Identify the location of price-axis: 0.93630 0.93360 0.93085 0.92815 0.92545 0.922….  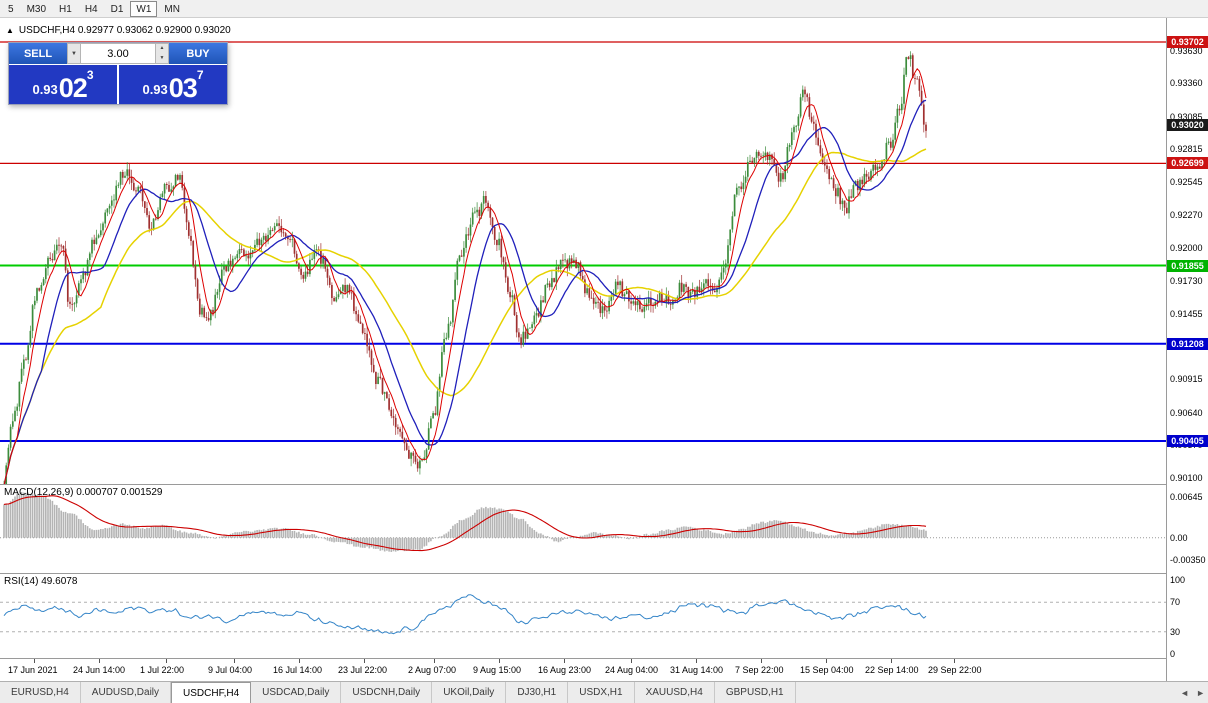
(1187, 349).